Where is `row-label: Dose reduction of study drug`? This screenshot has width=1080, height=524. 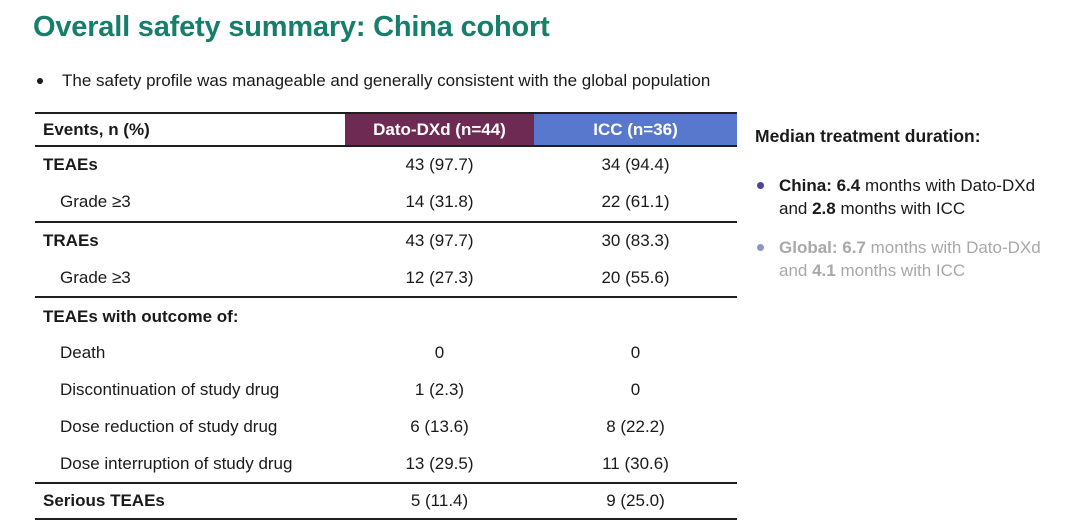
row-label: Dose reduction of study drug is located at coordinates (169, 426).